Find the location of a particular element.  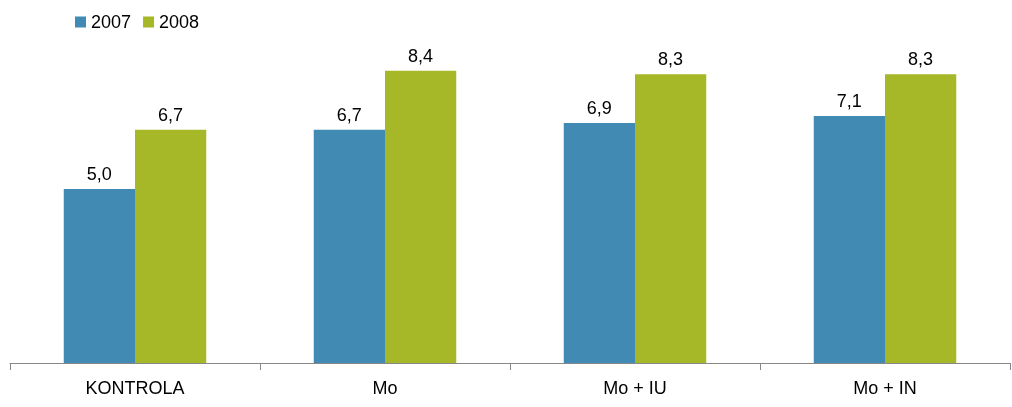

legend-label: 2008 is located at coordinates (179, 22).